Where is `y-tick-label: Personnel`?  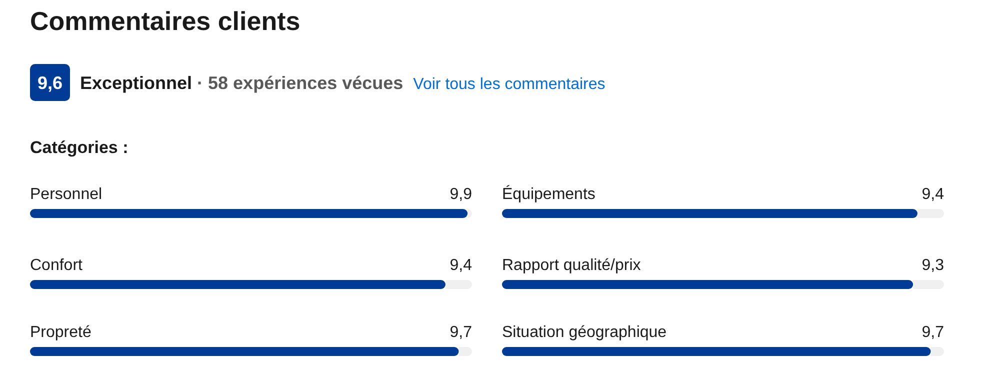 y-tick-label: Personnel is located at coordinates (66, 194).